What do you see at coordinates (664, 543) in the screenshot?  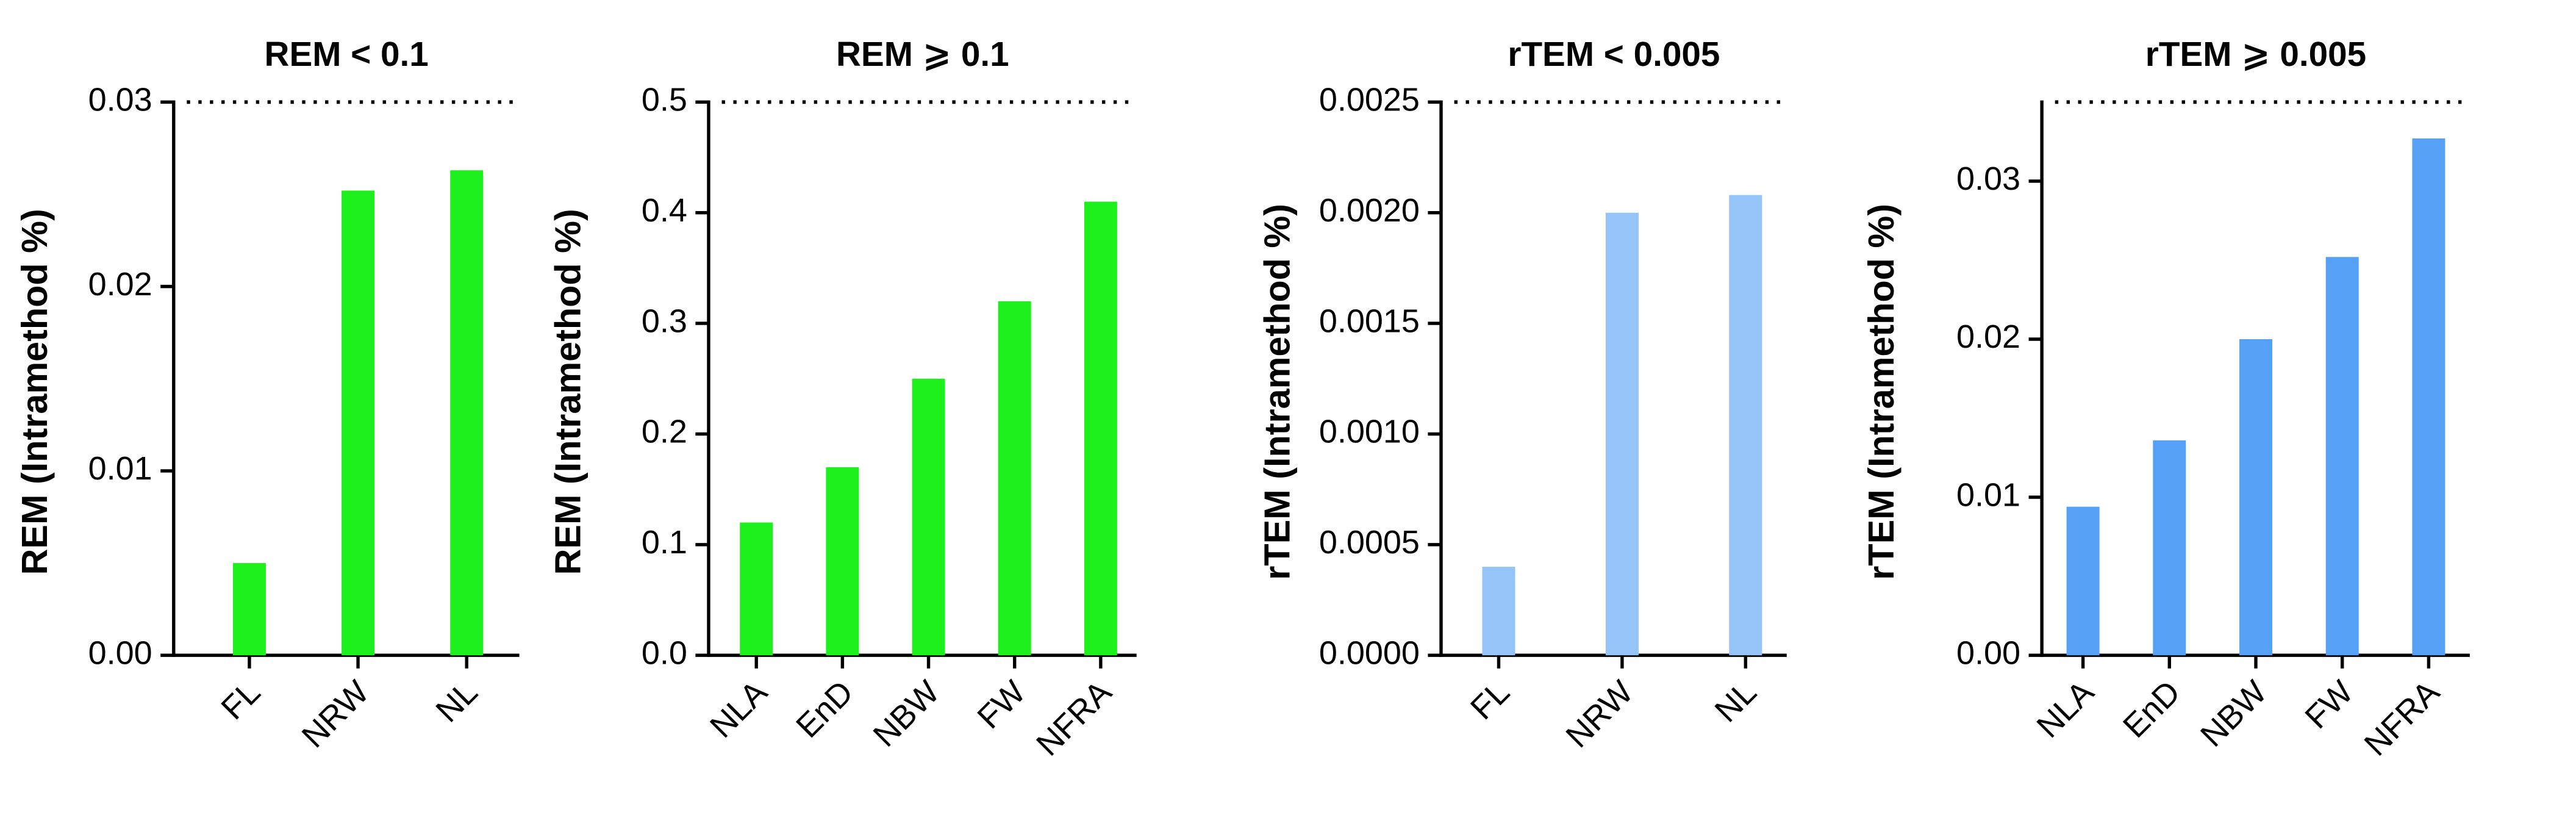 I see `y-tick-label: 0.1` at bounding box center [664, 543].